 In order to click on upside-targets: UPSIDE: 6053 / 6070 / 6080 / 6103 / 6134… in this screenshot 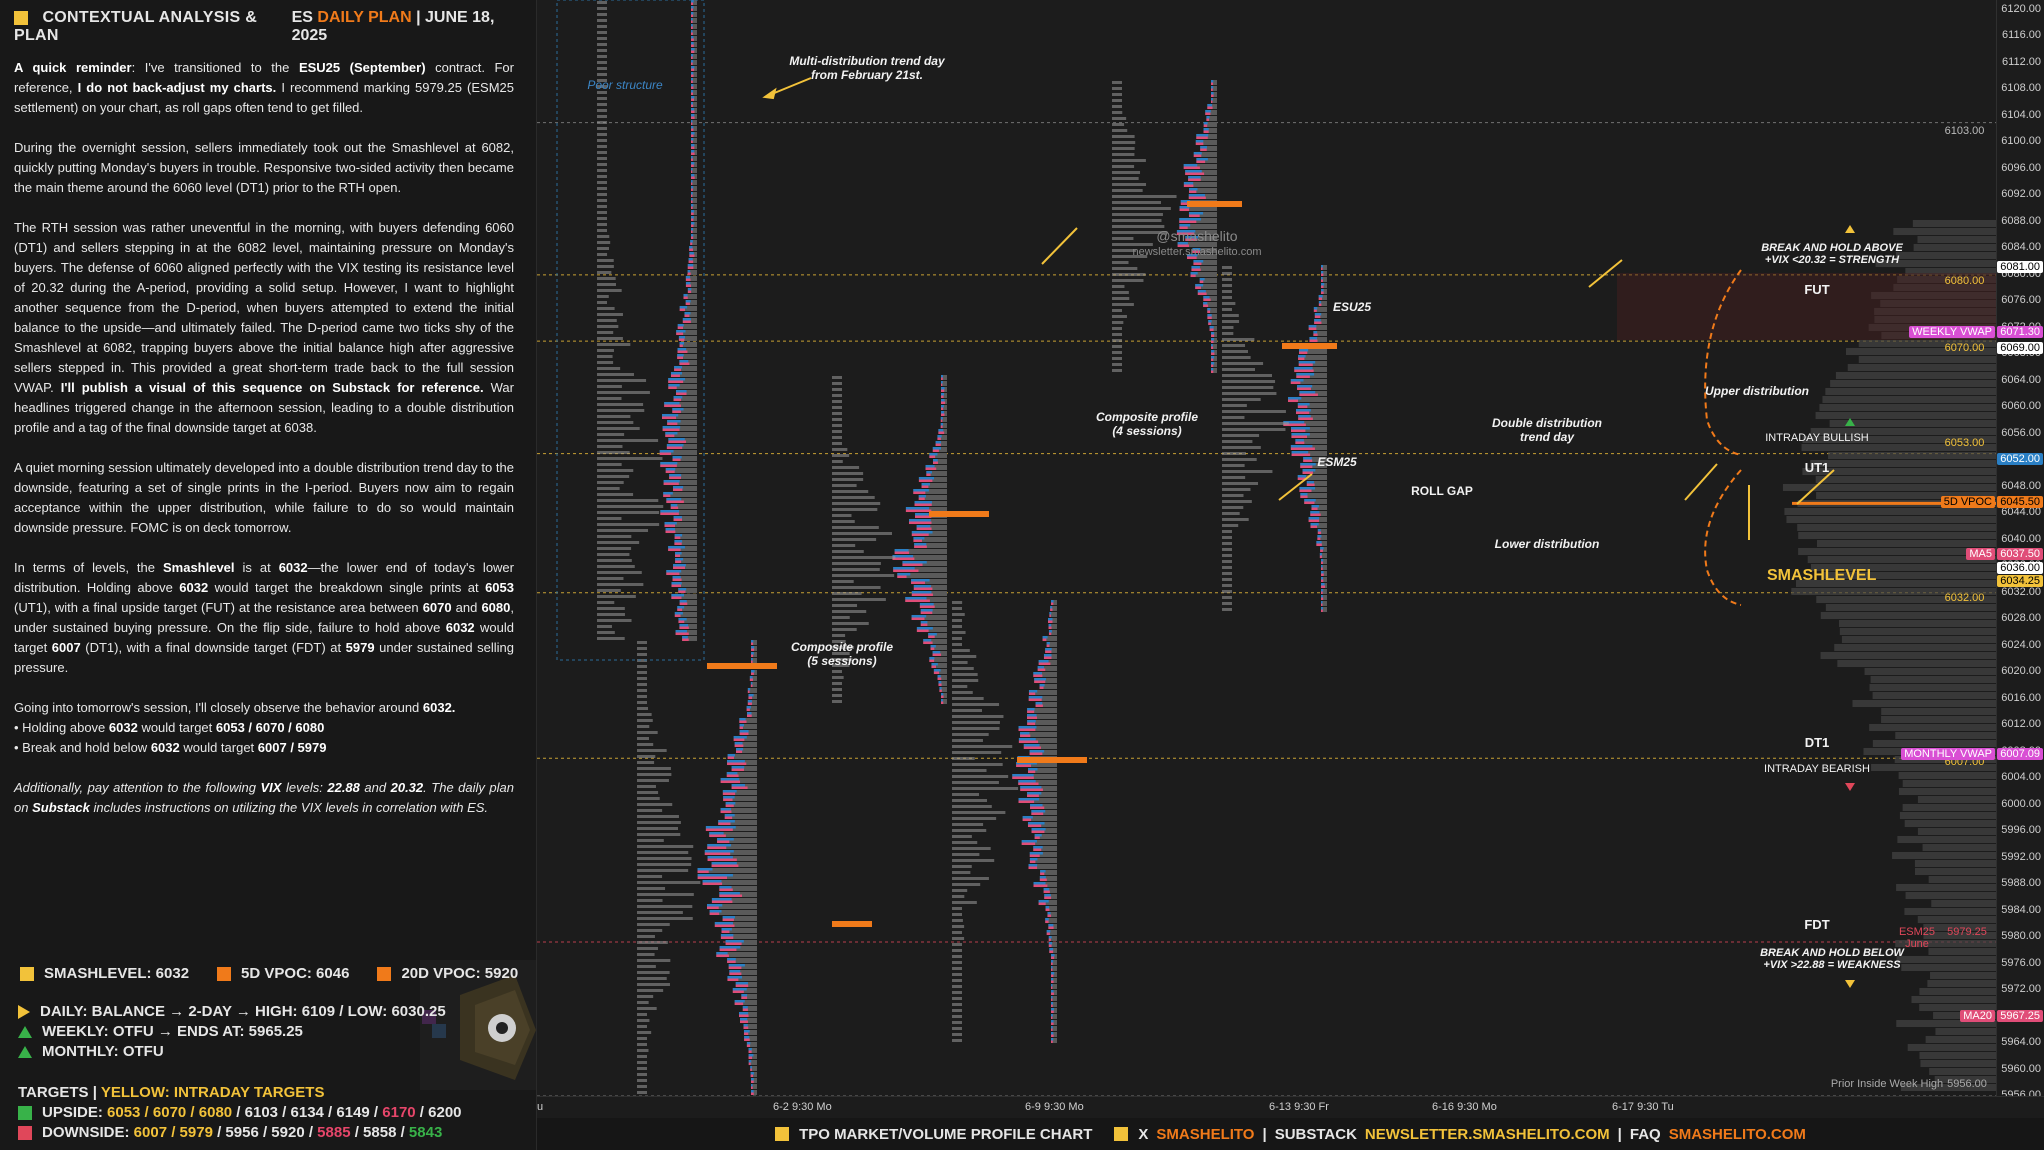, I will do `click(240, 1113)`.